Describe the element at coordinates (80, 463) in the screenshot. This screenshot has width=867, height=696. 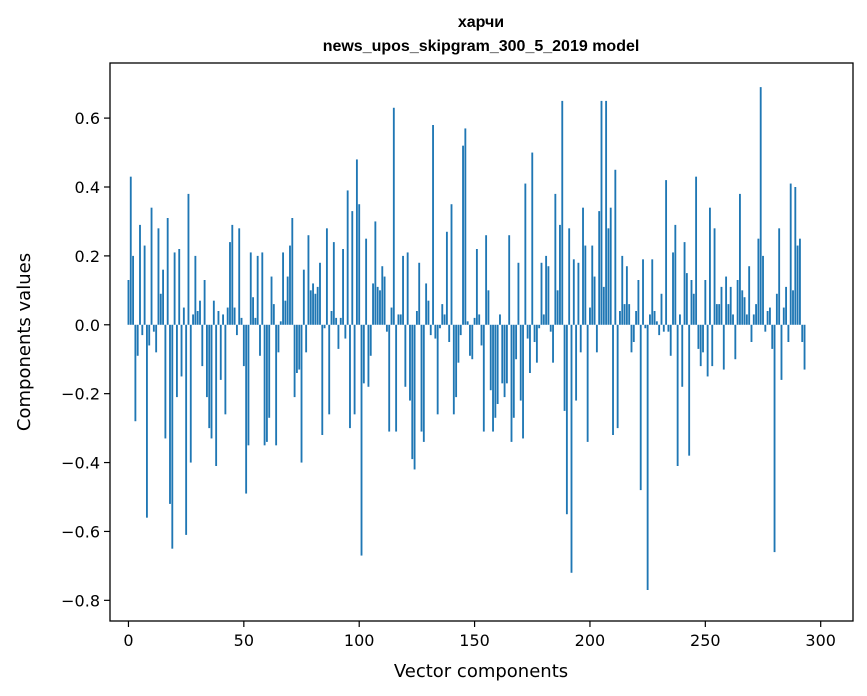
I see `y-tick-label: −0.4` at that location.